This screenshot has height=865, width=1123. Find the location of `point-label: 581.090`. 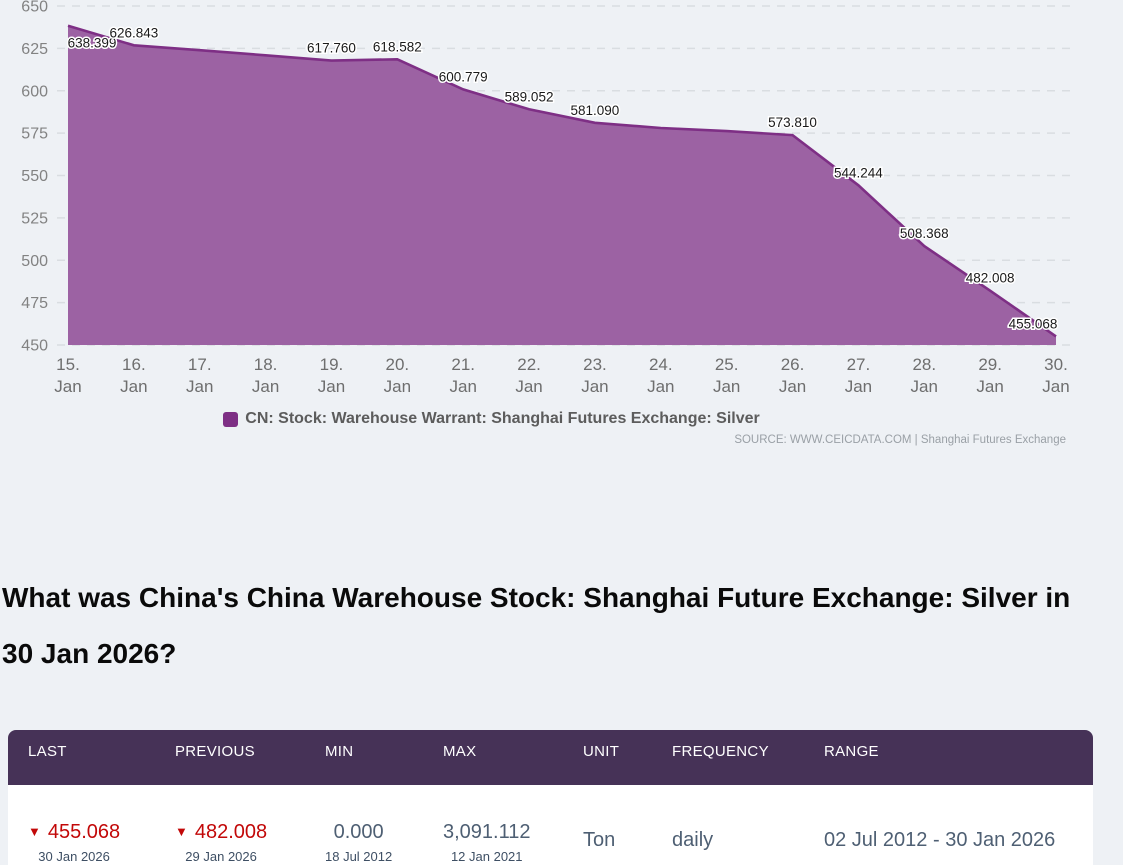

point-label: 581.090 is located at coordinates (595, 110).